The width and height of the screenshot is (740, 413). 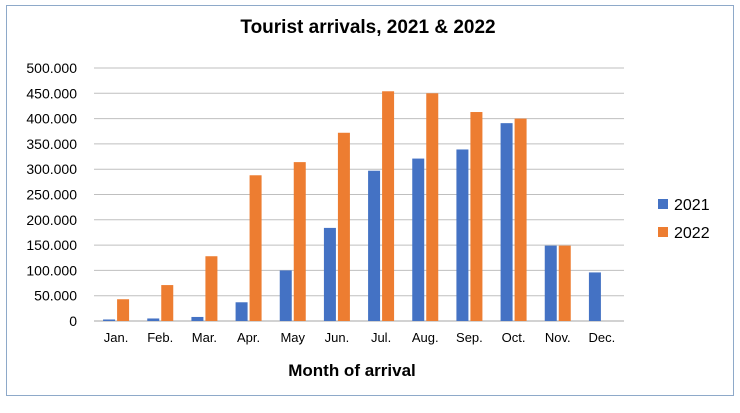 What do you see at coordinates (684, 219) in the screenshot?
I see `legend: 2021 2022` at bounding box center [684, 219].